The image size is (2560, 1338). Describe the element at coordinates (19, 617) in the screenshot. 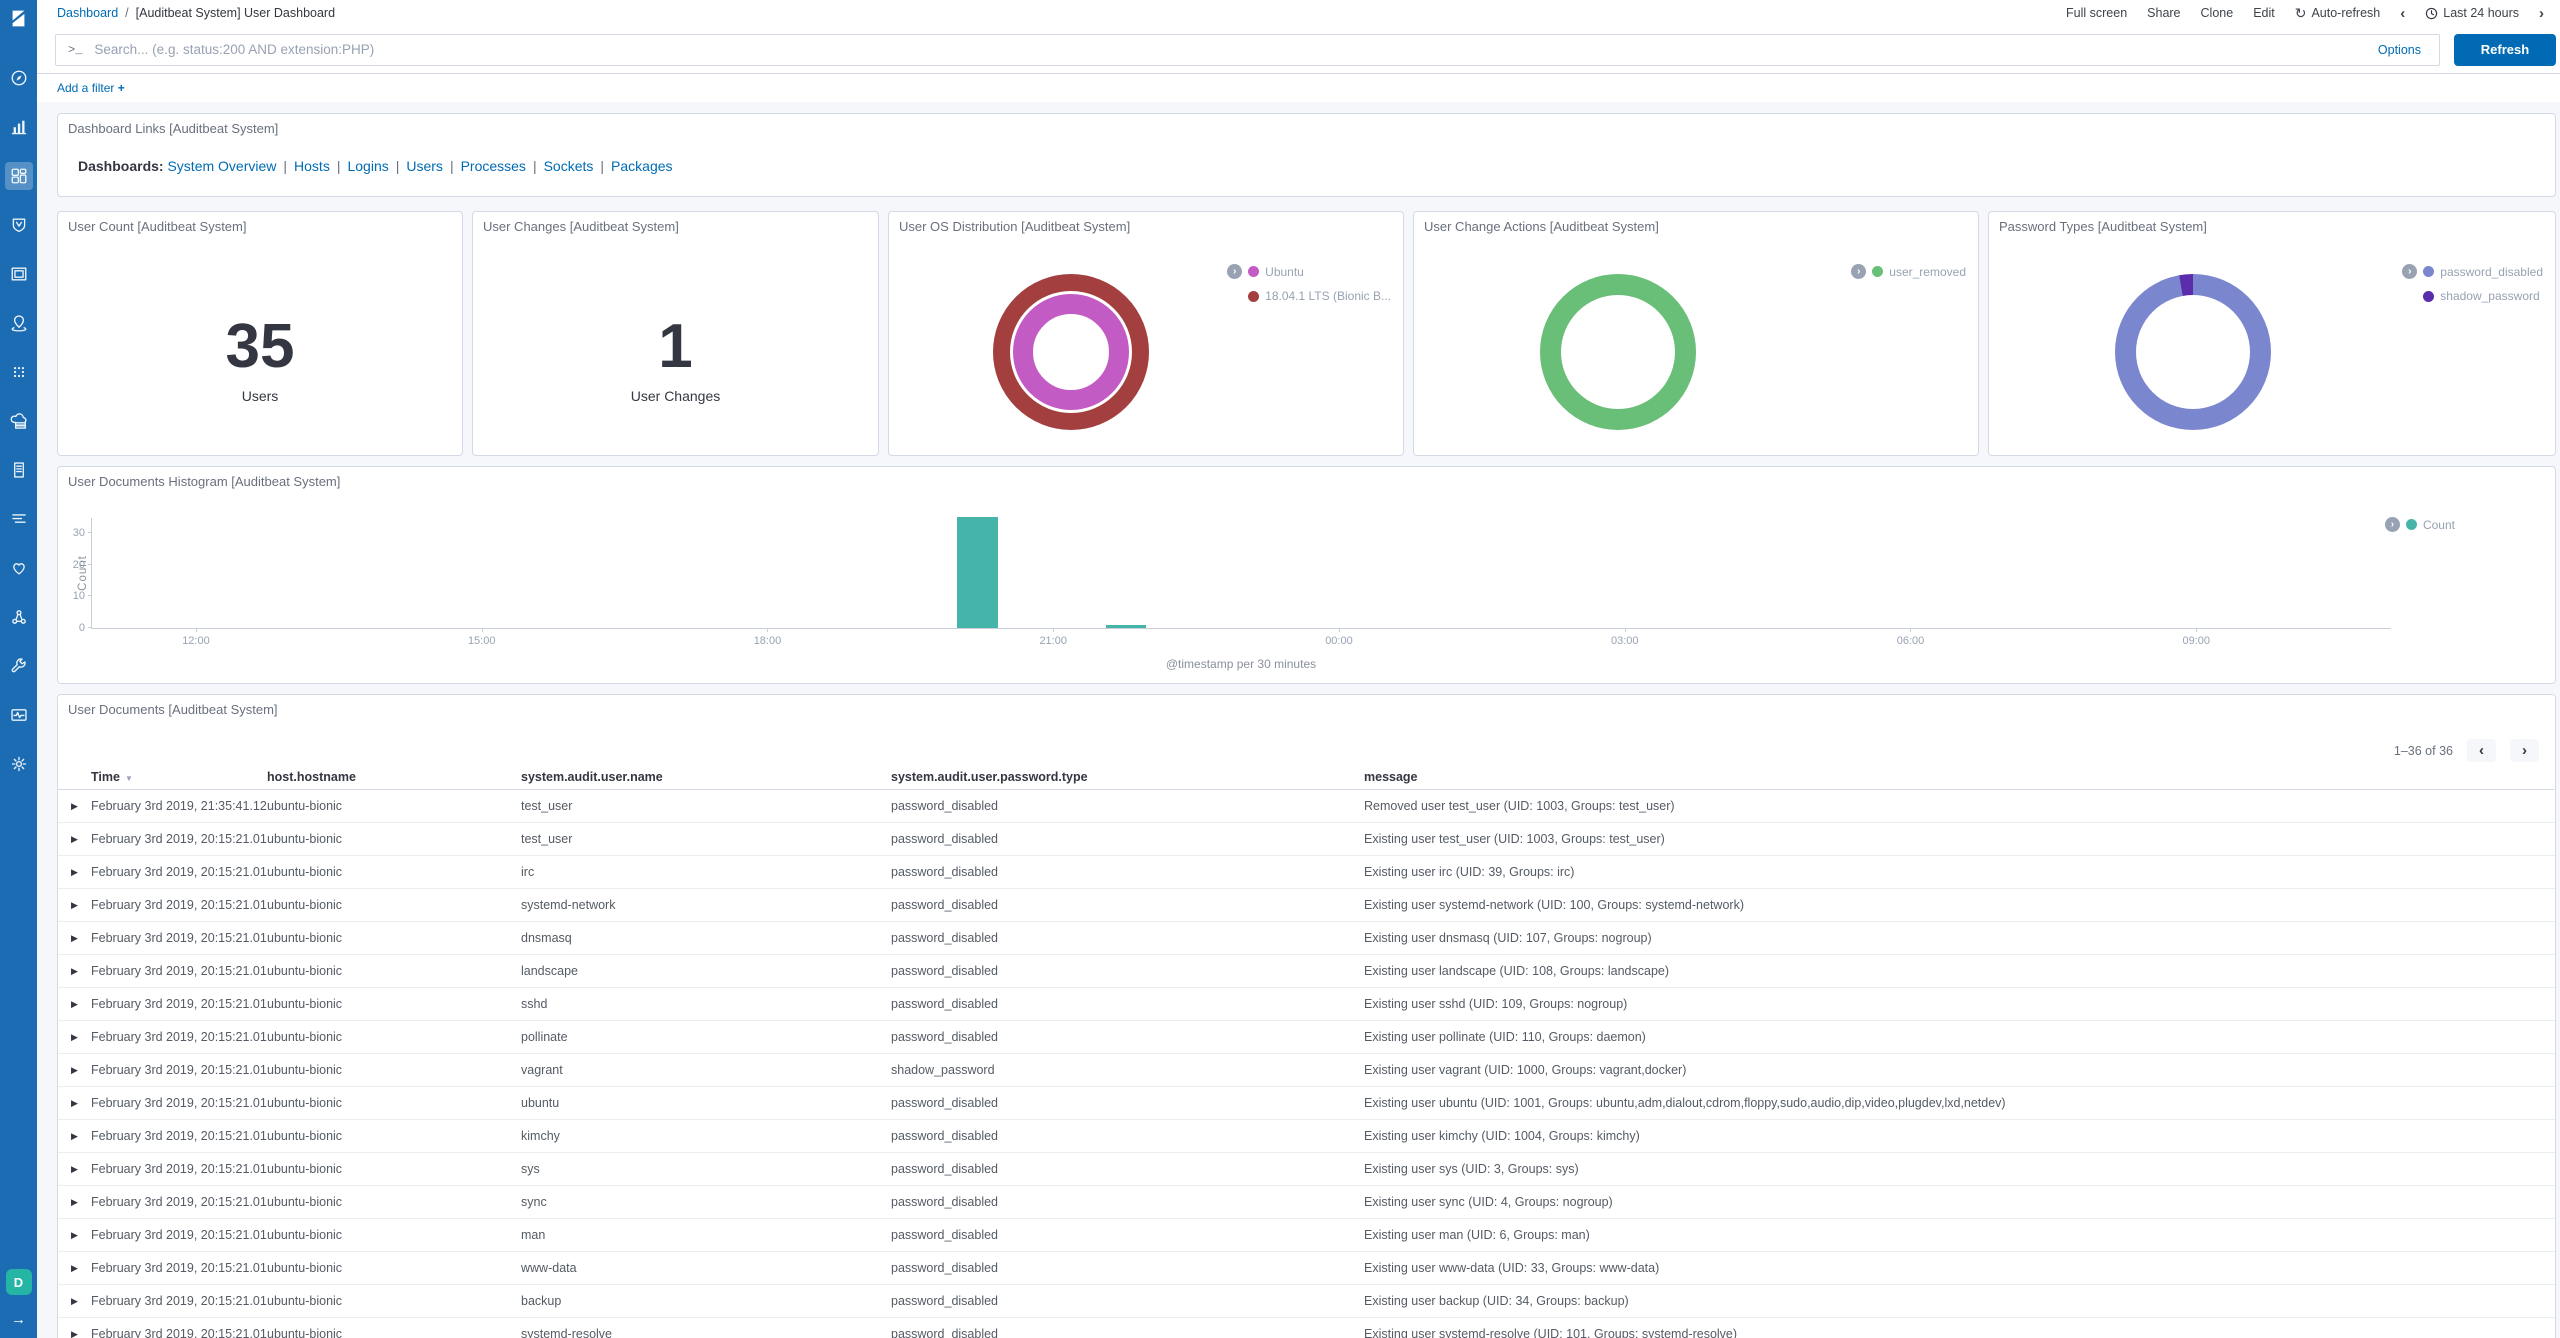

I see `sidebar-item-graph` at that location.